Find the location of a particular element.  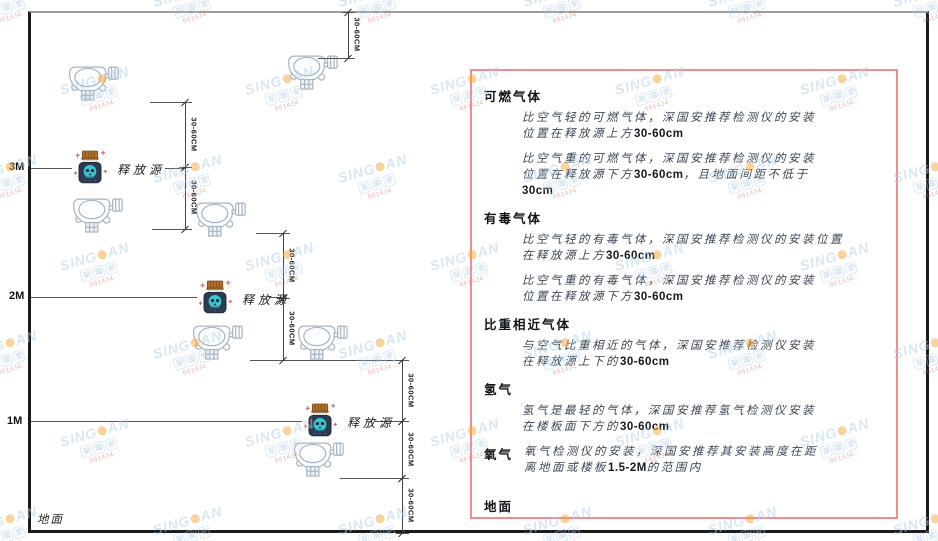

section-heading: 可燃气体 is located at coordinates (513, 97).